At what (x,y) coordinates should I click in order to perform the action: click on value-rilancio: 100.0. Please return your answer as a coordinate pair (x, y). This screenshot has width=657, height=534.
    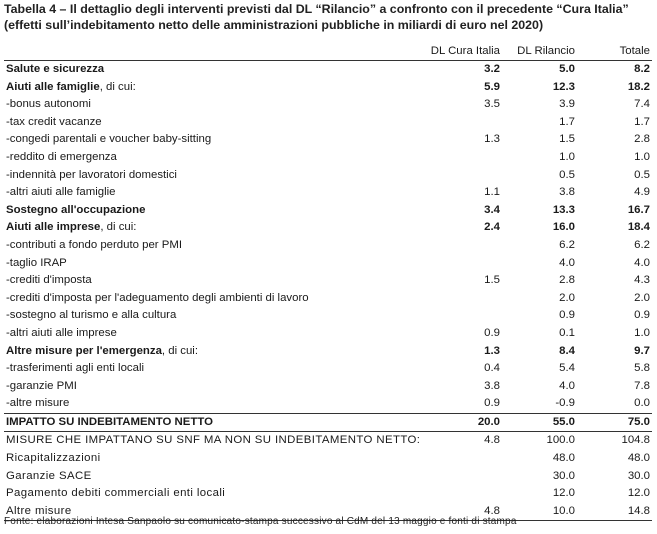
    Looking at the image, I should click on (539, 441).